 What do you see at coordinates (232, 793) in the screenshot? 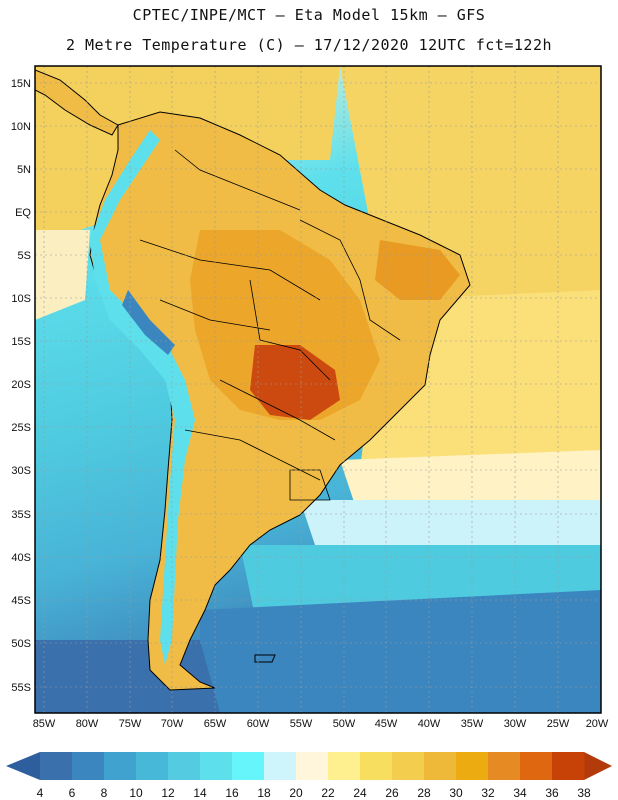
I see `colorbar-label: 16` at bounding box center [232, 793].